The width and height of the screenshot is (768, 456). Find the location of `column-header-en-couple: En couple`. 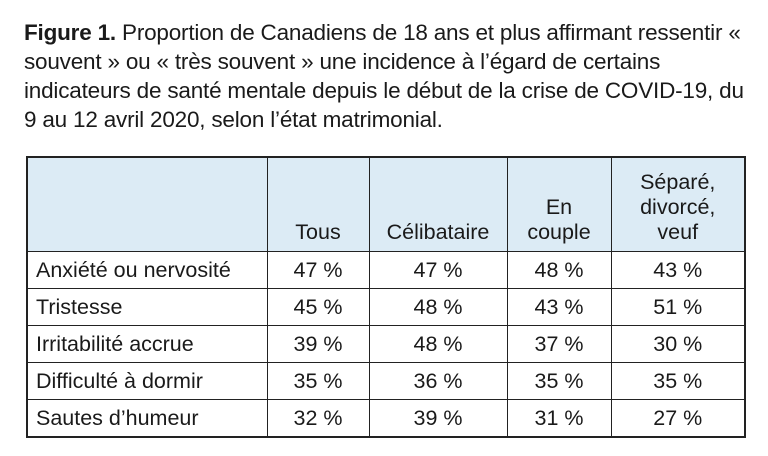

column-header-en-couple: En couple is located at coordinates (559, 204).